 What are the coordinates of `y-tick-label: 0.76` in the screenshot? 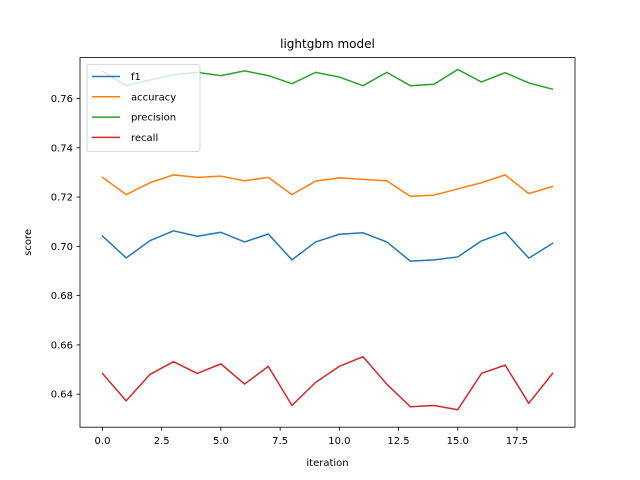 It's located at (62, 99).